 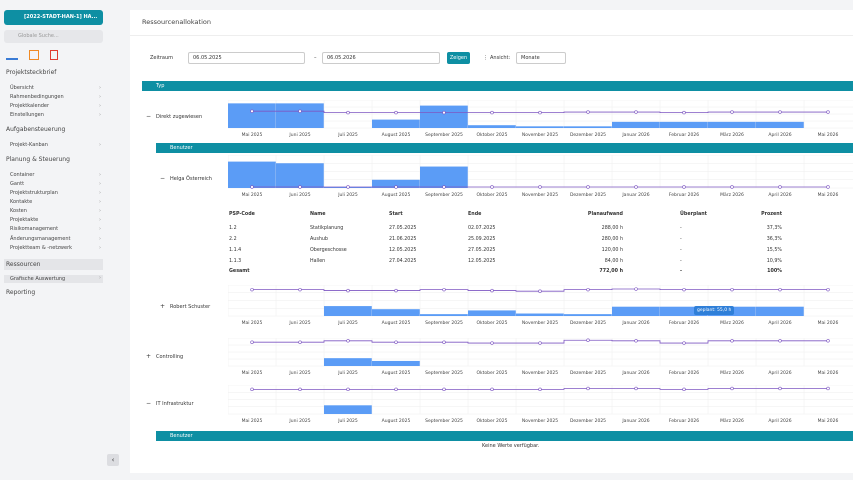 What do you see at coordinates (40, 239) in the screenshot?
I see `nav-item: Änderungsmanagement` at bounding box center [40, 239].